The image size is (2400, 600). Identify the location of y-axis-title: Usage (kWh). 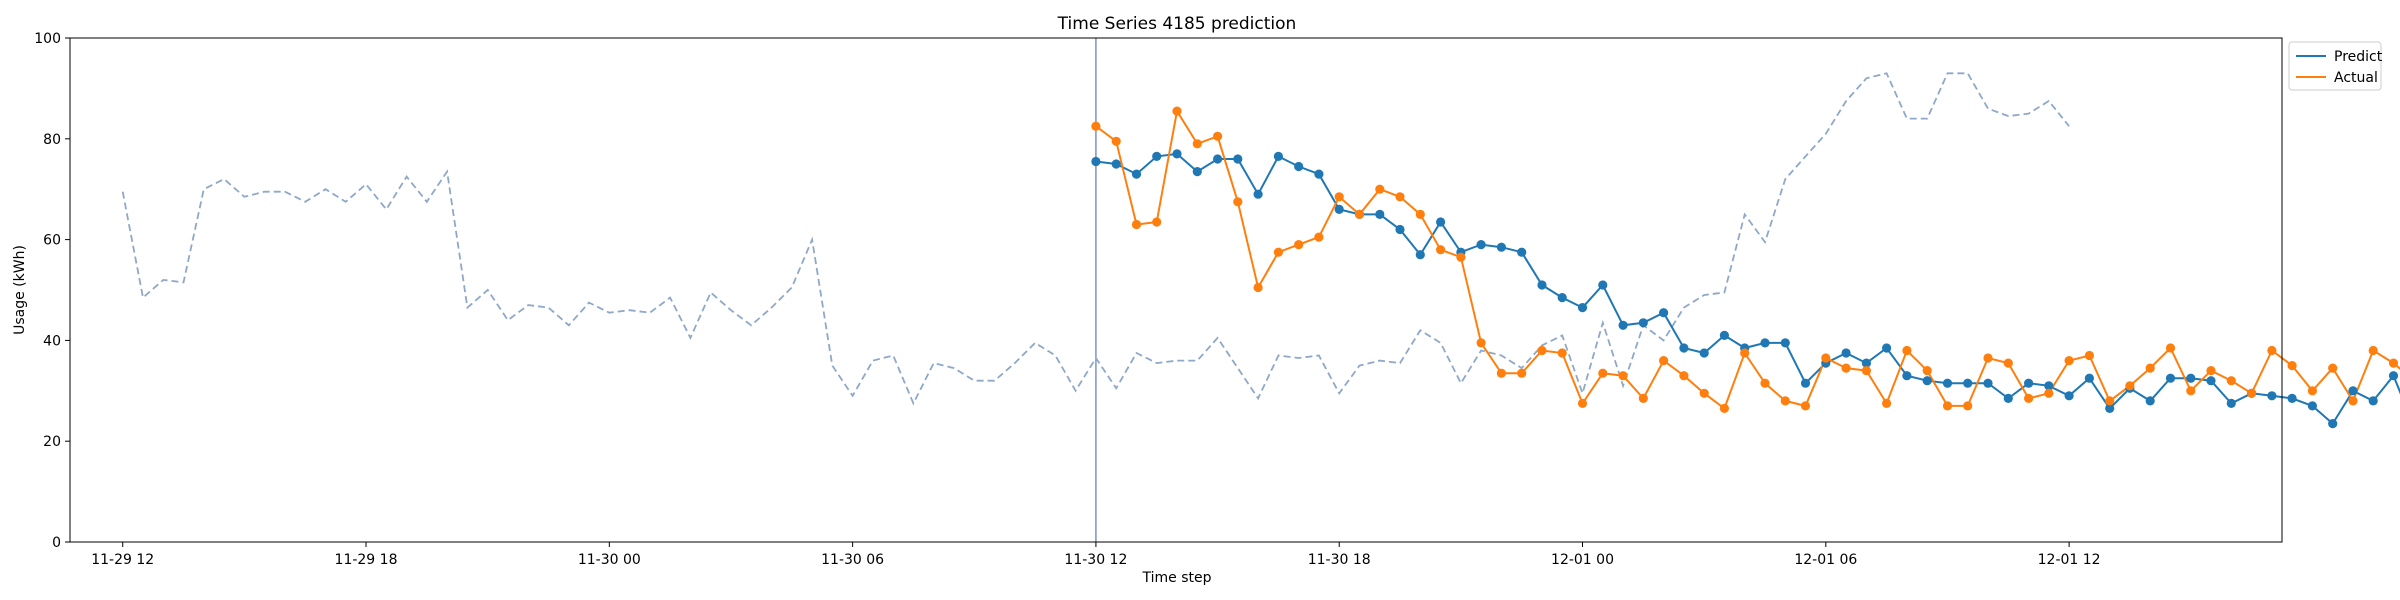
(20, 290).